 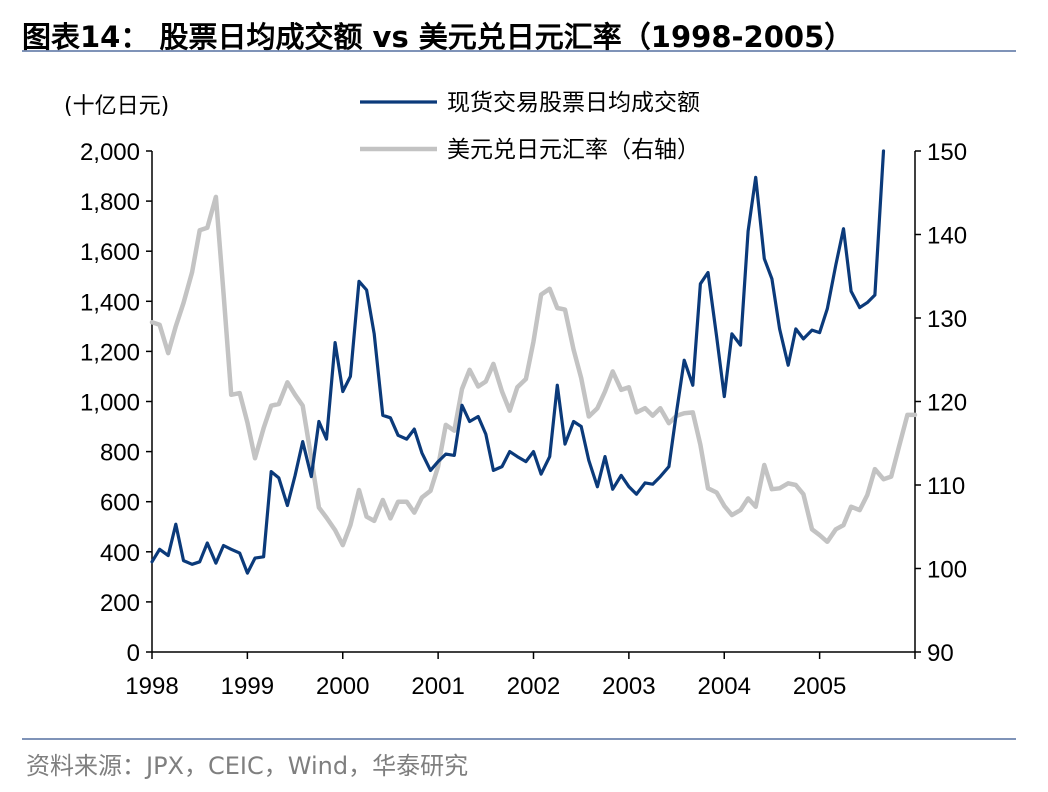 What do you see at coordinates (819, 686) in the screenshot?
I see `x-tick-label: 2005` at bounding box center [819, 686].